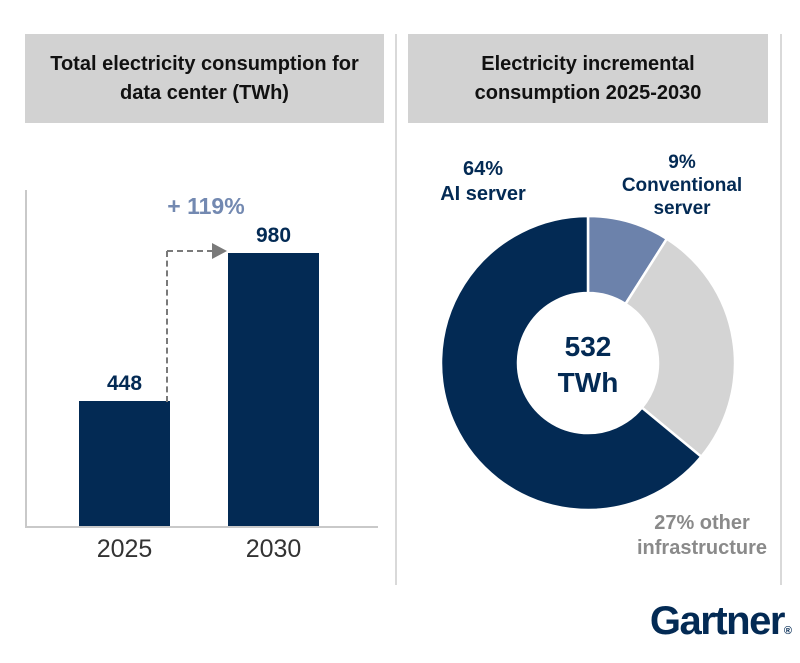 The height and width of the screenshot is (663, 800). Describe the element at coordinates (682, 208) in the screenshot. I see `conventional-name-line2: server` at that location.